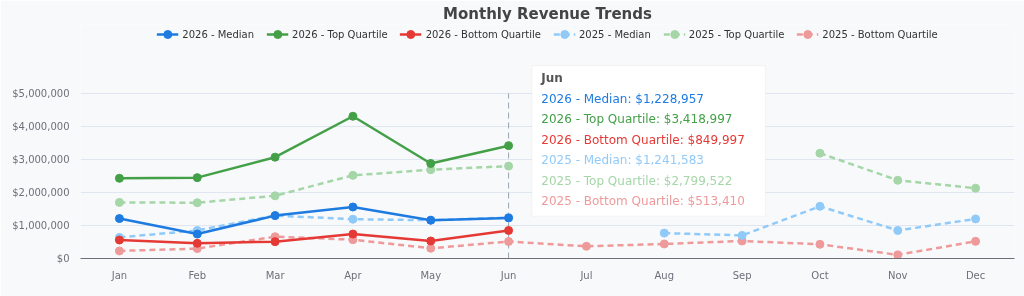 Image resolution: width=1024 pixels, height=296 pixels. Describe the element at coordinates (508, 275) in the screenshot. I see `x-tick-label: Jun` at that location.